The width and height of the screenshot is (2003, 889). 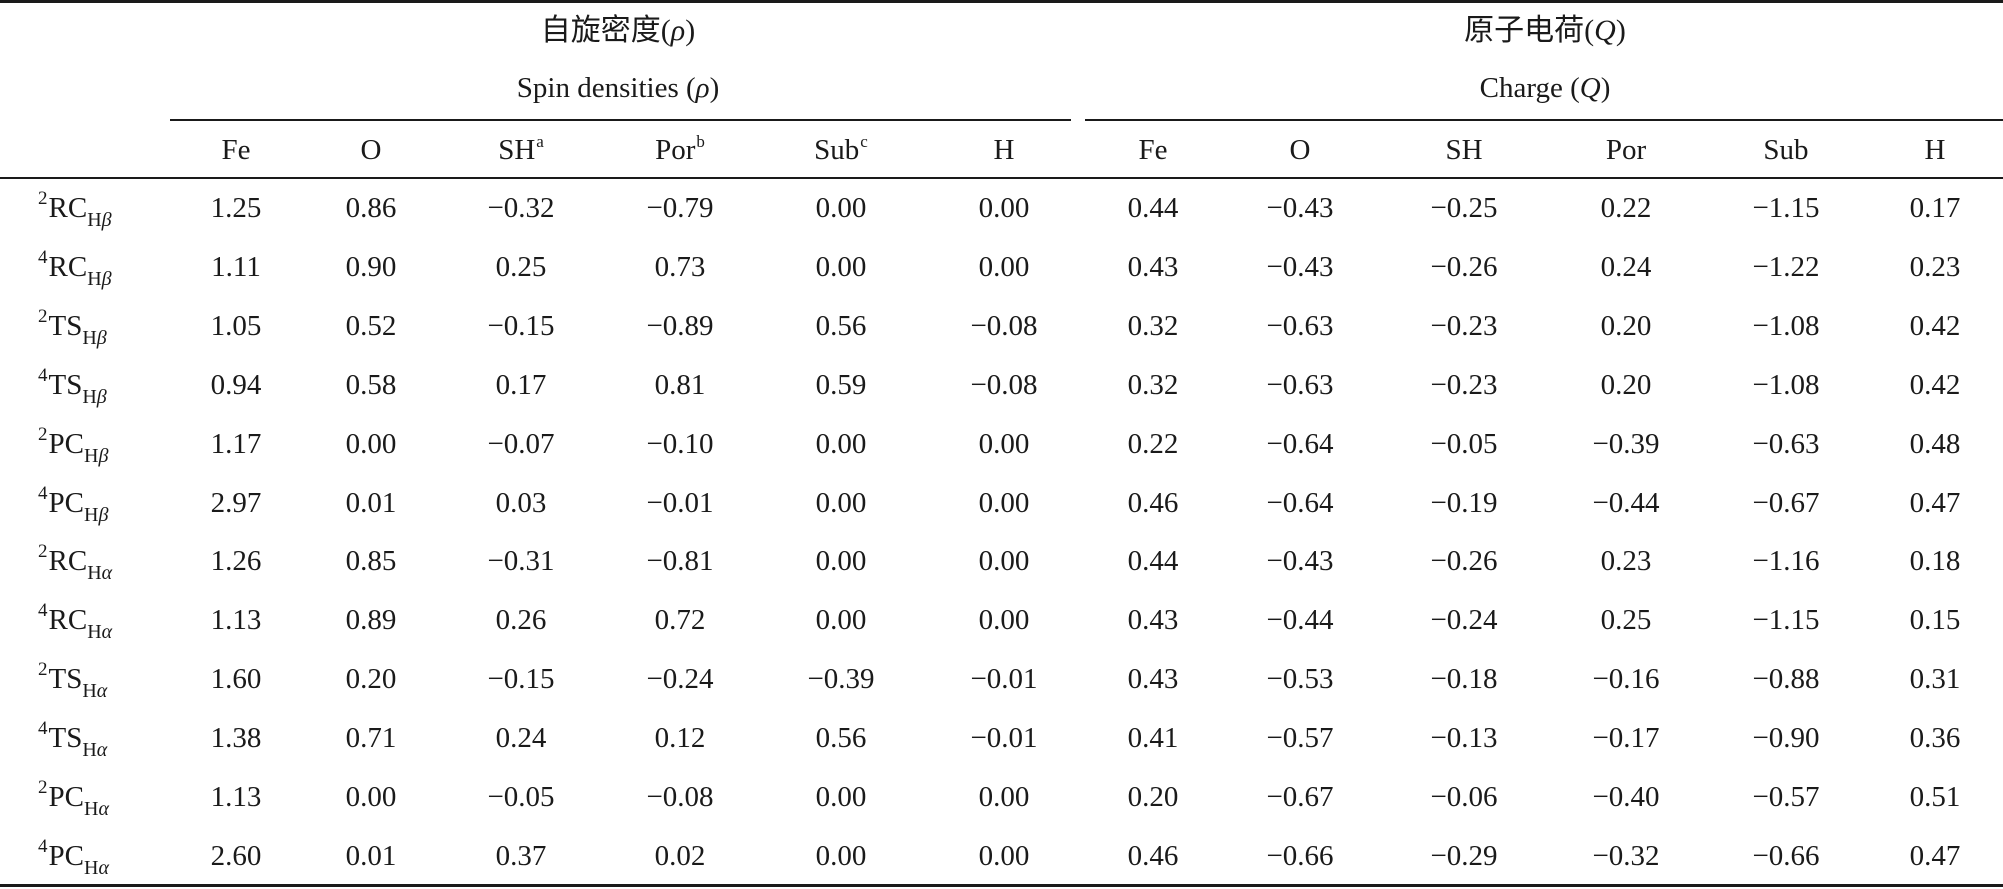 What do you see at coordinates (521, 679) in the screenshot?
I see `table-cell: −0.15` at bounding box center [521, 679].